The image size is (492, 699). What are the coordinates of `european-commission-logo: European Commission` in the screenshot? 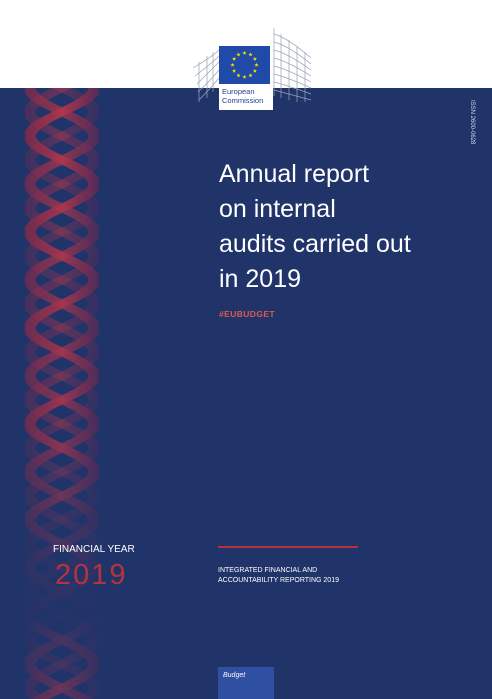 It's located at (253, 68).